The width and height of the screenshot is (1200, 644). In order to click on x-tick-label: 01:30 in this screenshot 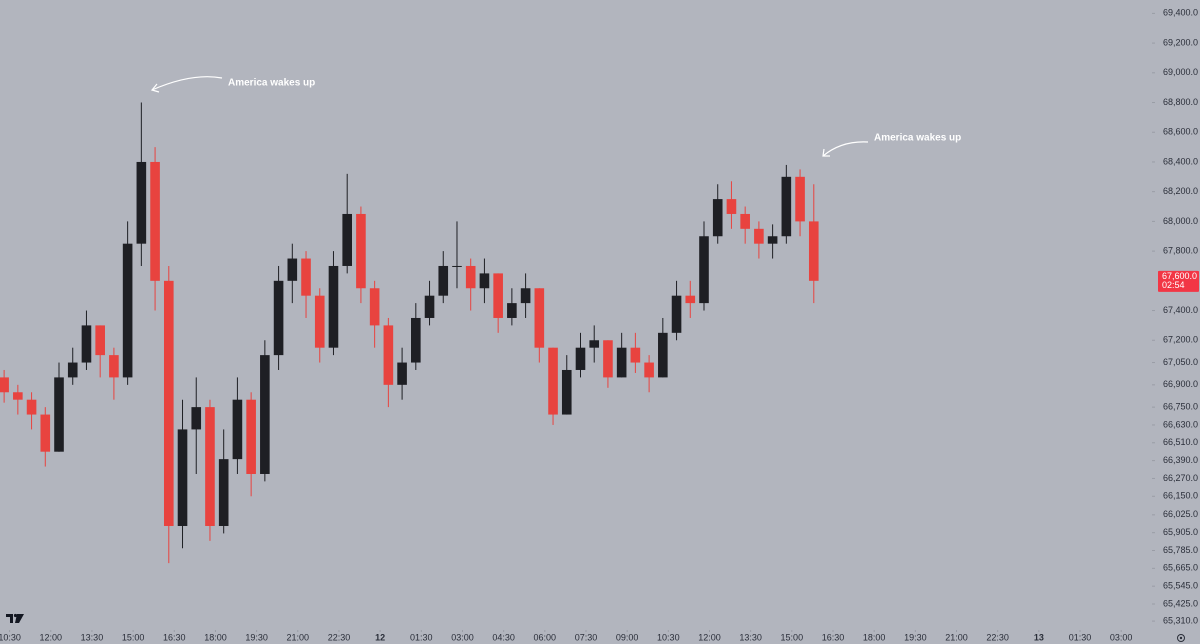, I will do `click(421, 637)`.